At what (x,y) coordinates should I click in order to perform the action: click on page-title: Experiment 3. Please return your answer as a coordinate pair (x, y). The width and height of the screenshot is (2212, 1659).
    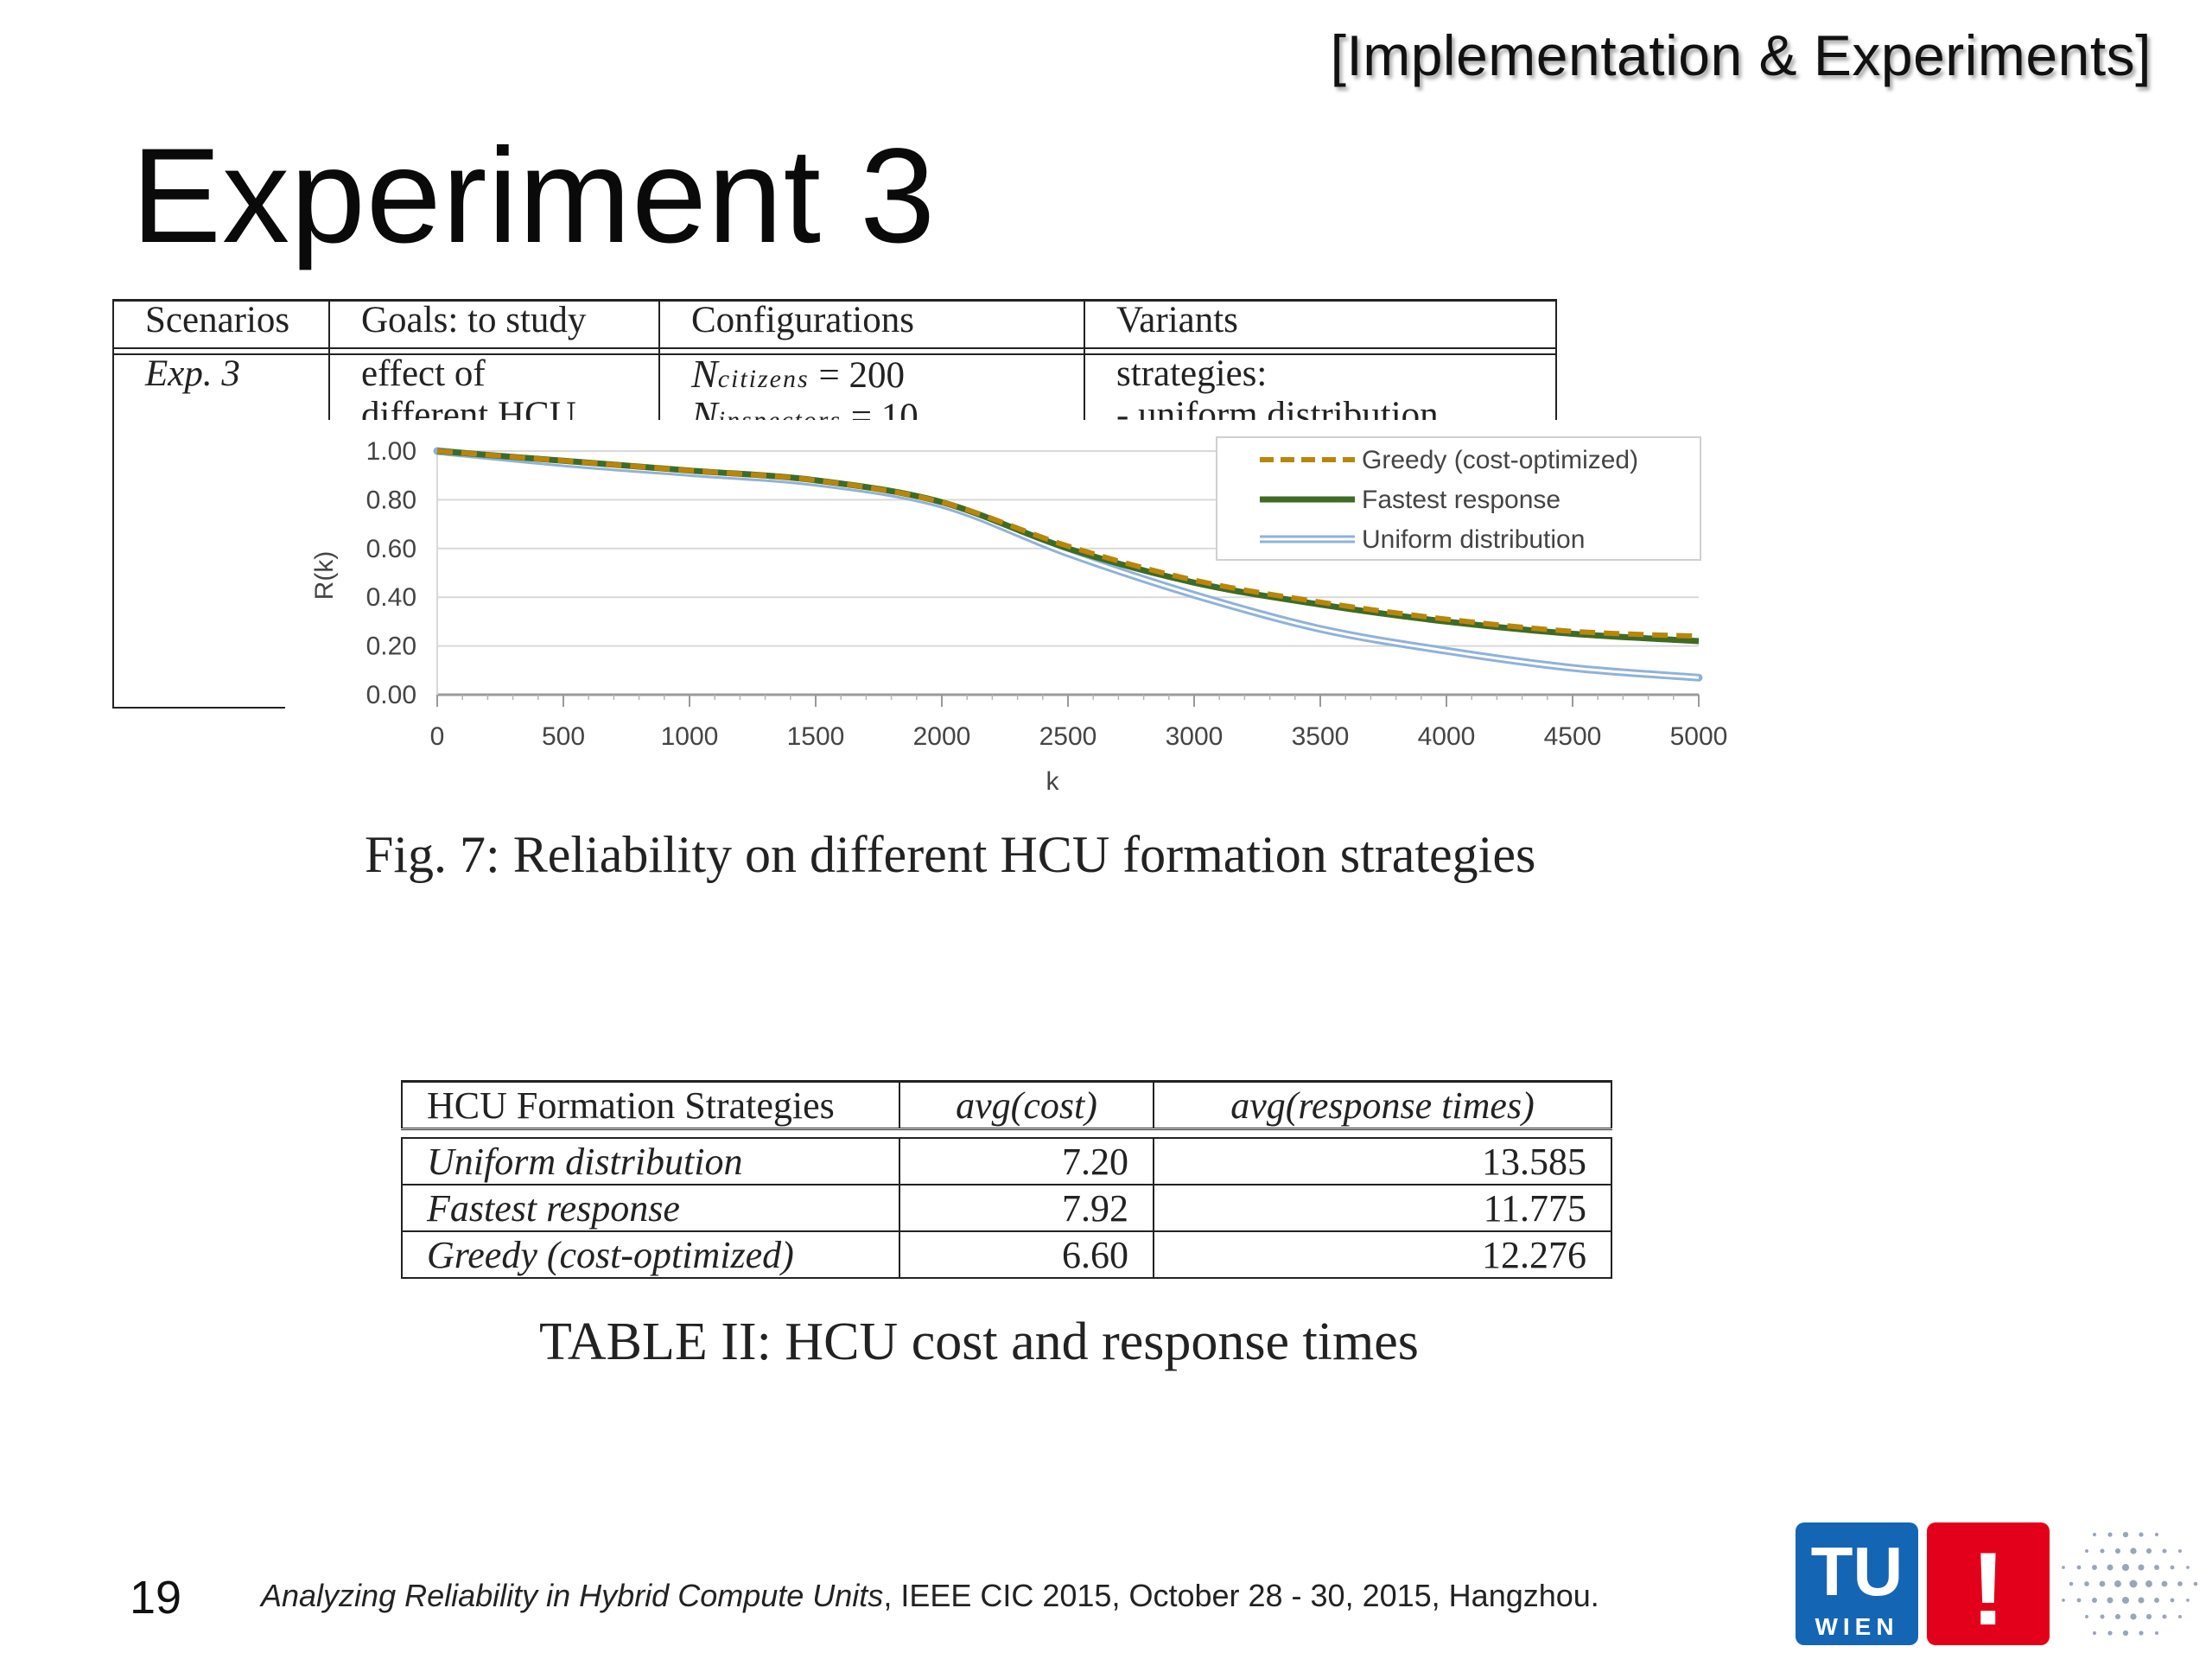
    Looking at the image, I should click on (534, 196).